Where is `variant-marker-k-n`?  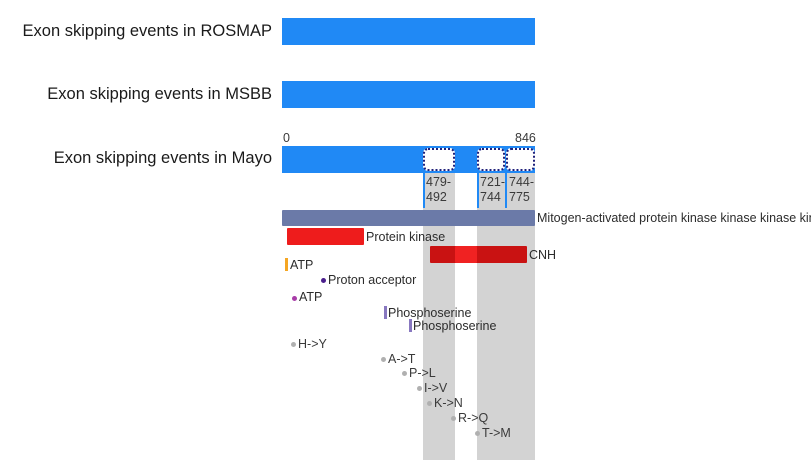 variant-marker-k-n is located at coordinates (429, 403).